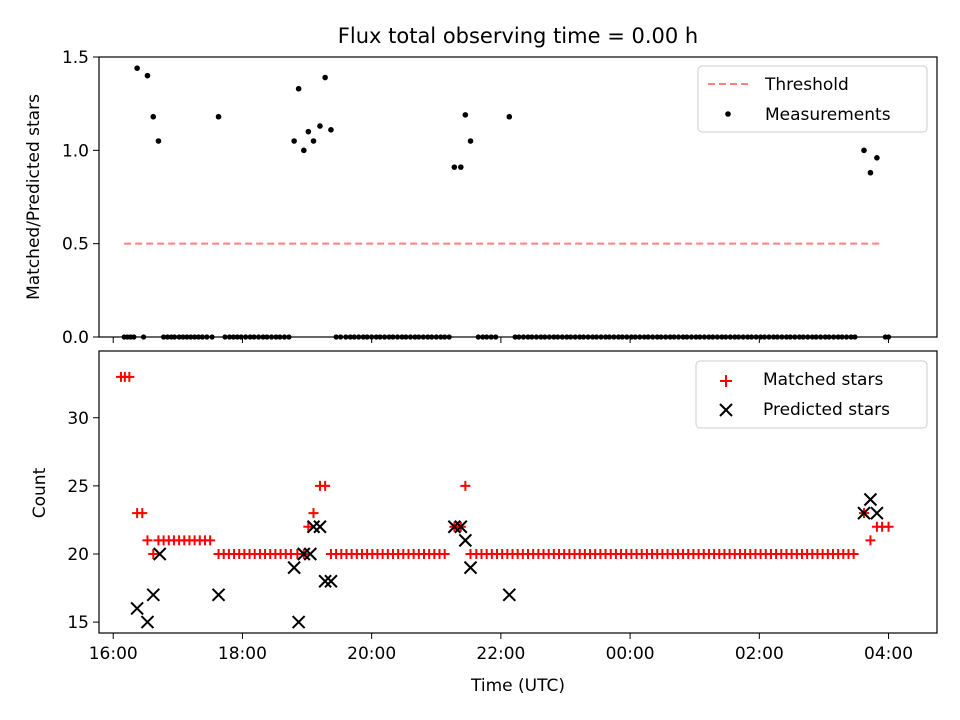 This screenshot has width=960, height=720. I want to click on x-tick-label: 16:00, so click(113, 654).